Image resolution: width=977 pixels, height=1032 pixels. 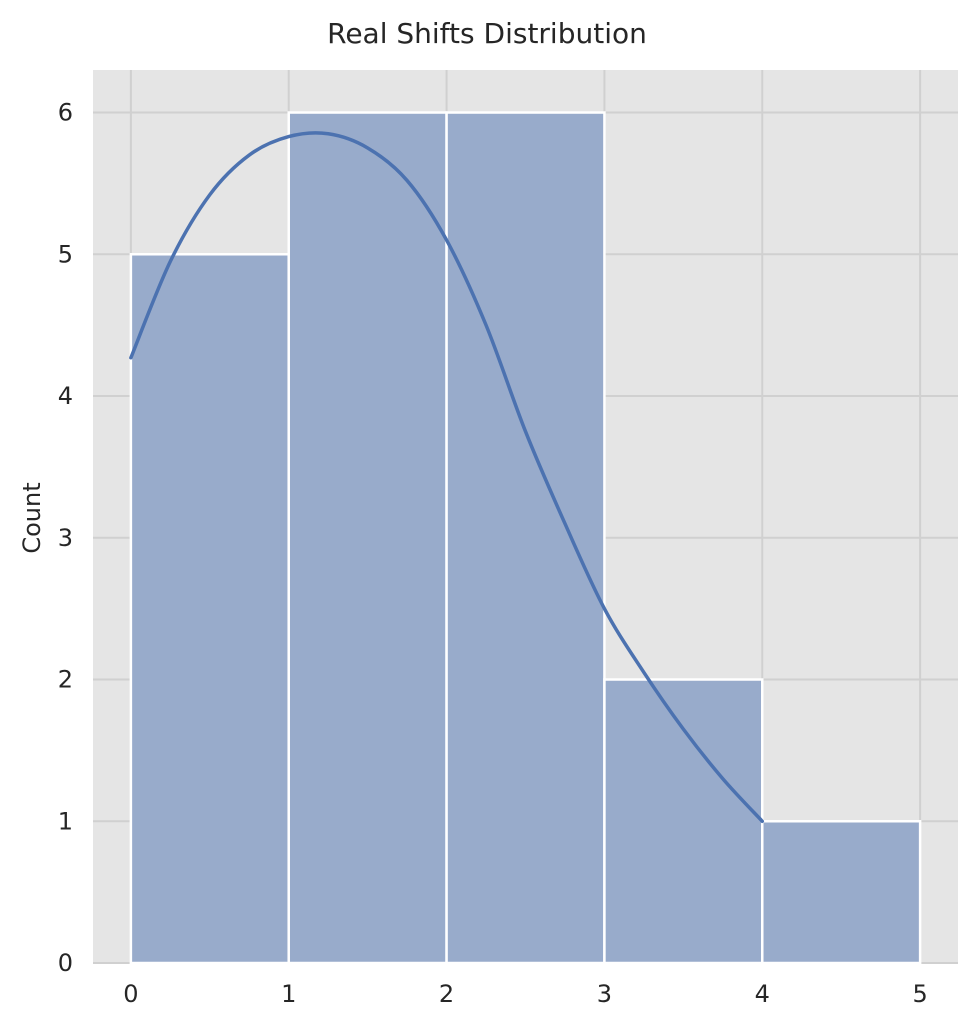 What do you see at coordinates (130, 994) in the screenshot?
I see `x-tick-label: 0` at bounding box center [130, 994].